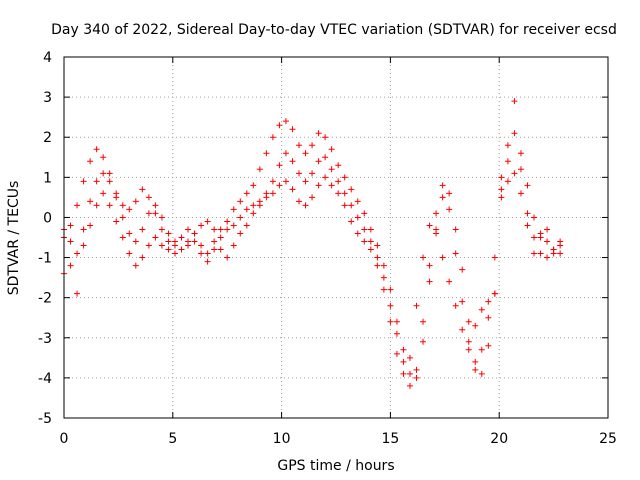 The height and width of the screenshot is (480, 640). I want to click on y-tick-label: -3, so click(45, 339).